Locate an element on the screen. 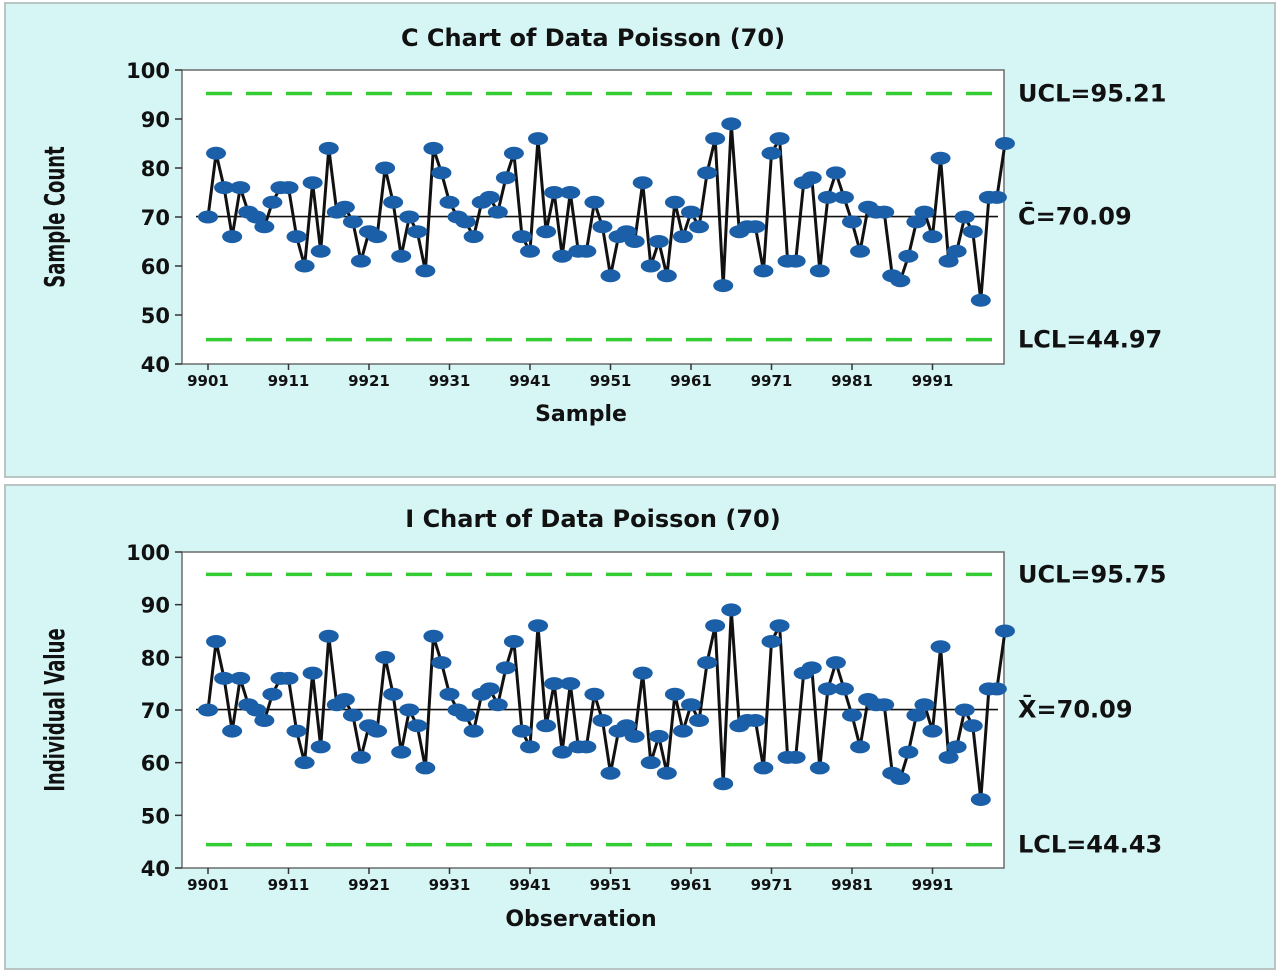 This screenshot has width=1280, height=972. x-tick-label: 9921 is located at coordinates (369, 381).